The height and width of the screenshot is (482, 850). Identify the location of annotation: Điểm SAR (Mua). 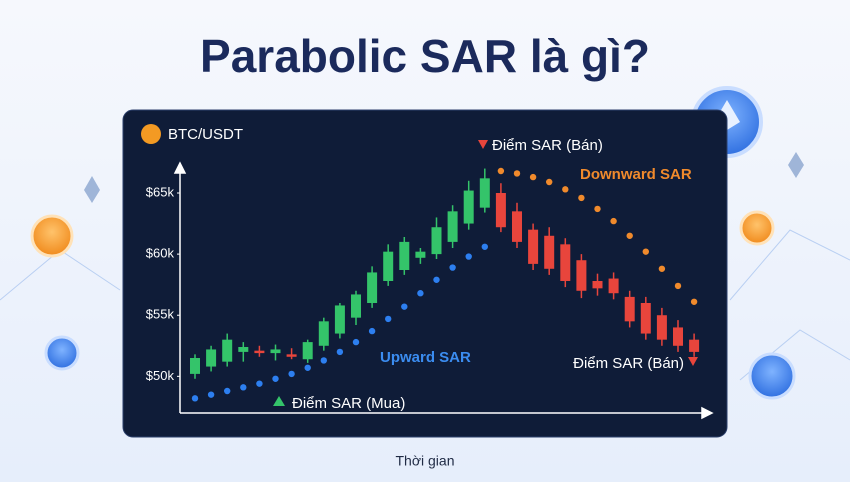
(348, 403).